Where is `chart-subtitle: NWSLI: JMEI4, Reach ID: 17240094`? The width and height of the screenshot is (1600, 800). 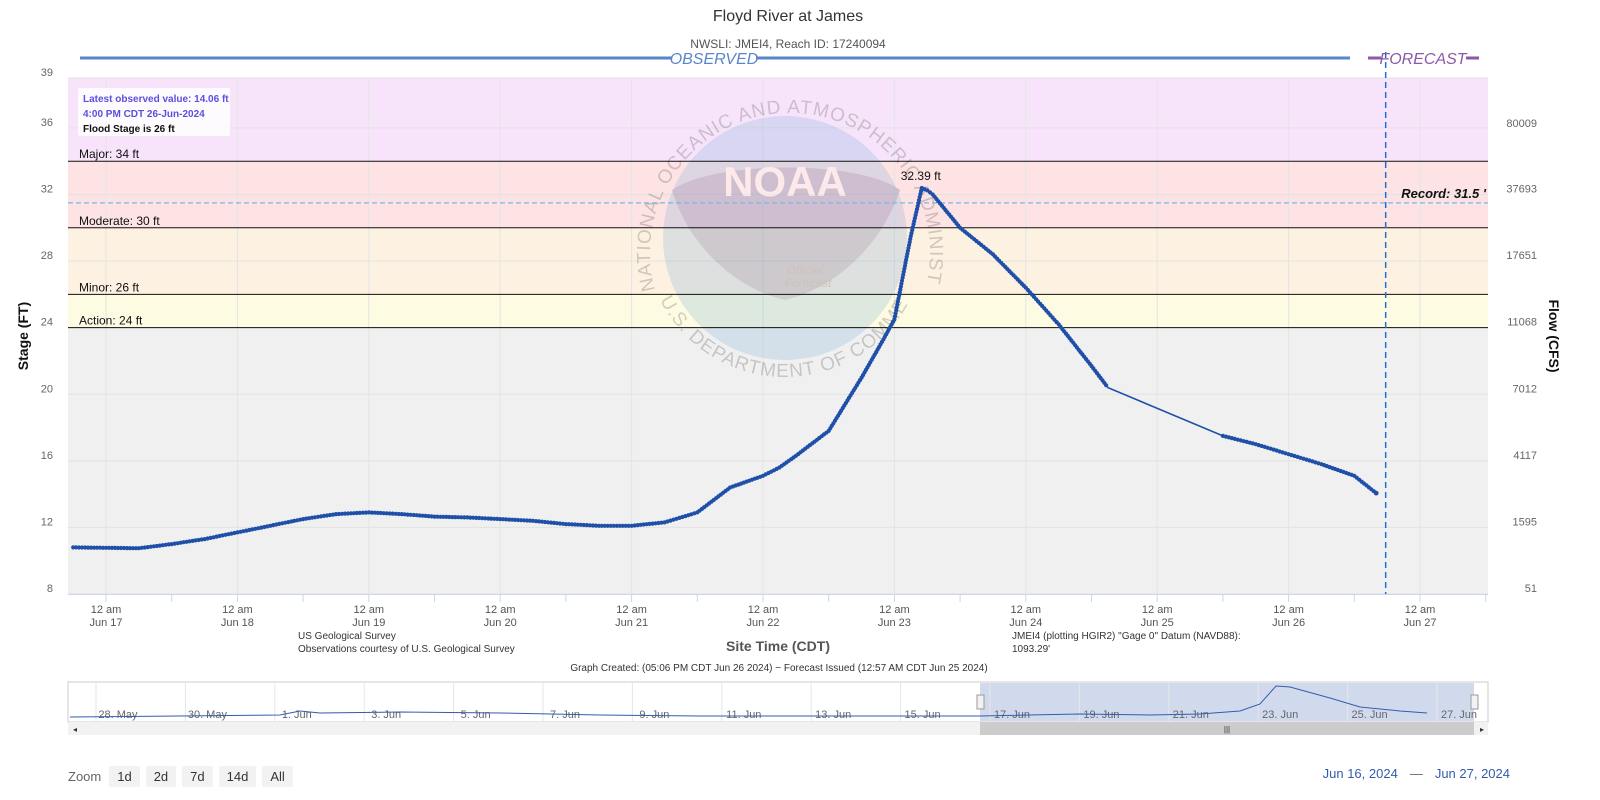 chart-subtitle: NWSLI: JMEI4, Reach ID: 17240094 is located at coordinates (788, 44).